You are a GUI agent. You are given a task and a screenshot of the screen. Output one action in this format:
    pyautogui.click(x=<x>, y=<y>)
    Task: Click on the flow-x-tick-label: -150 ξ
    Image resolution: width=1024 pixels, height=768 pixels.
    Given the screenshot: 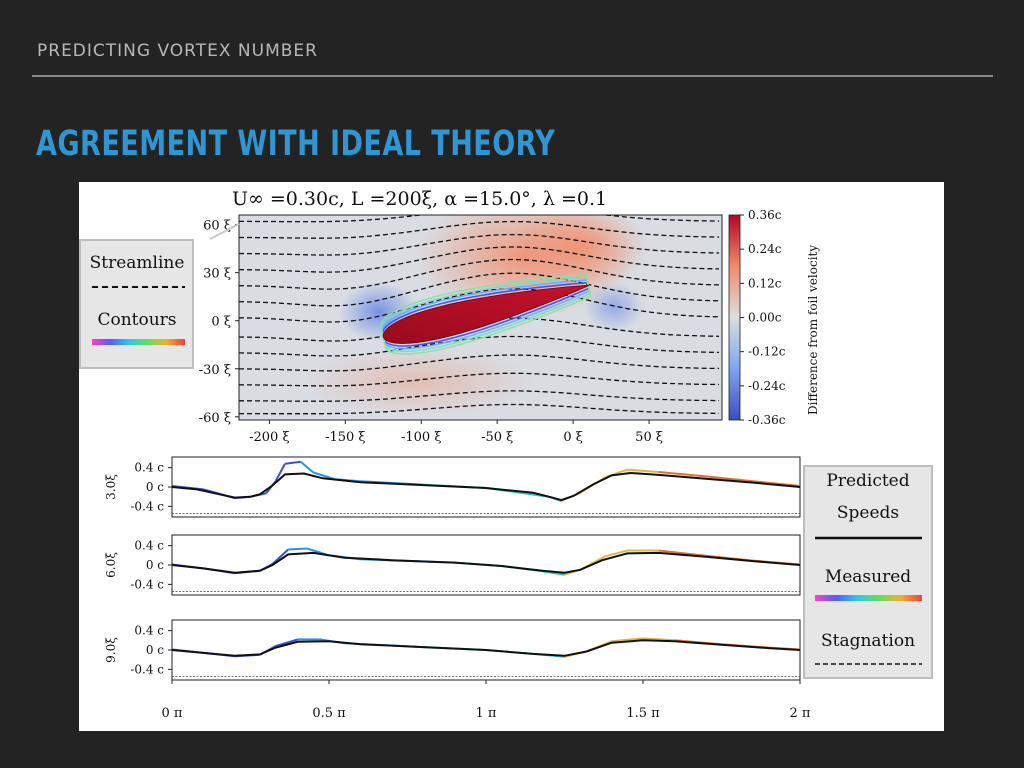 What is the action you would take?
    pyautogui.click(x=345, y=437)
    